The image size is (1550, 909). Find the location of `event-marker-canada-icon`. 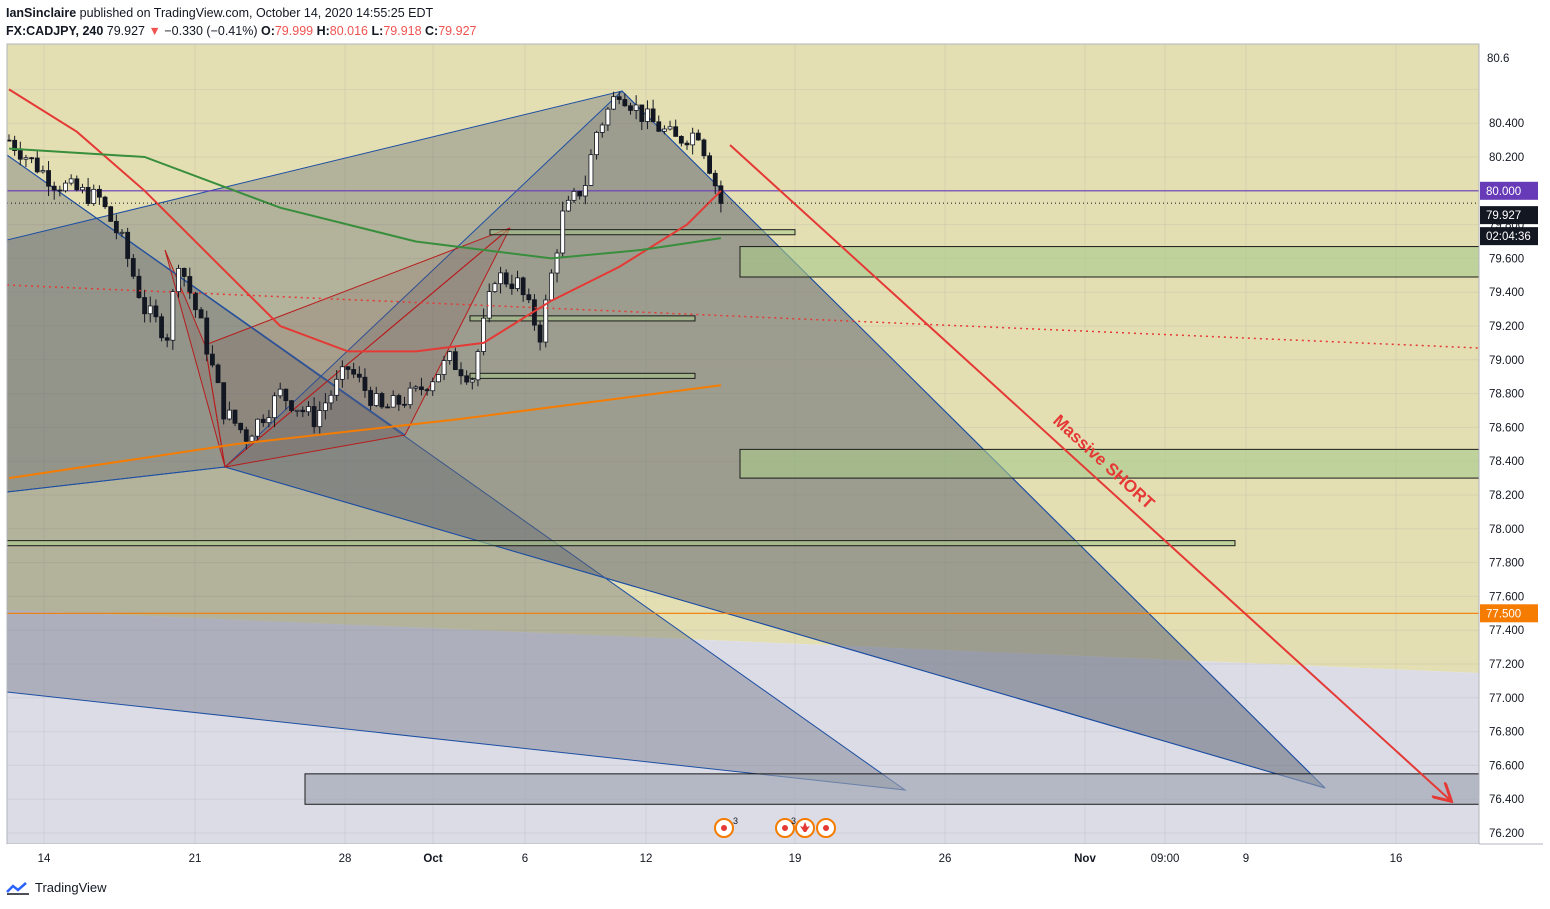

event-marker-canada-icon is located at coordinates (805, 828).